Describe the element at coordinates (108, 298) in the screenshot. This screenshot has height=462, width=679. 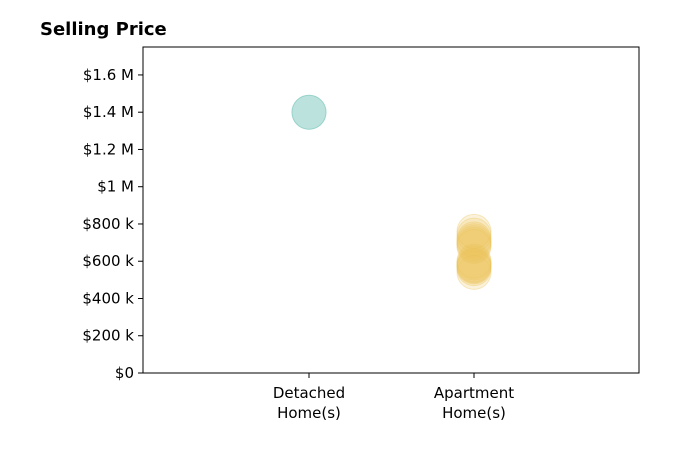
I see `y-tick-label: $400 k` at that location.